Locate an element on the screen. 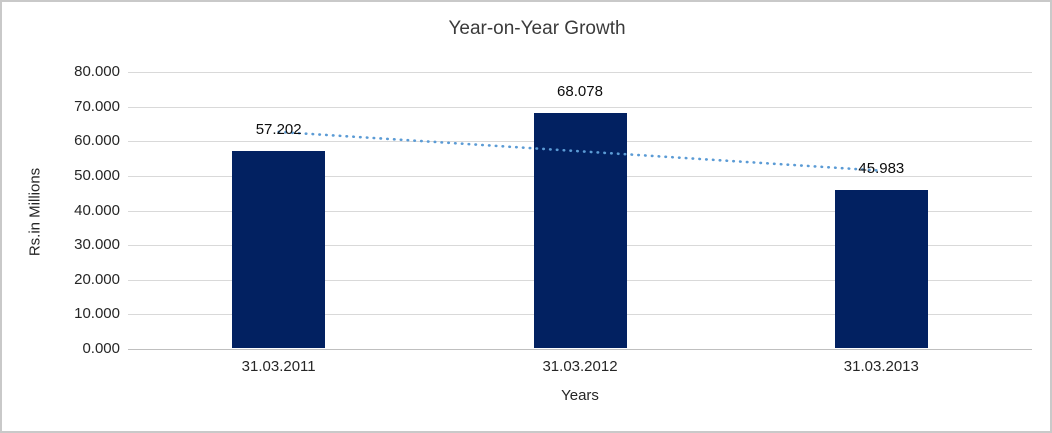 The height and width of the screenshot is (433, 1052). y-tick-label: 30.000 is located at coordinates (97, 245).